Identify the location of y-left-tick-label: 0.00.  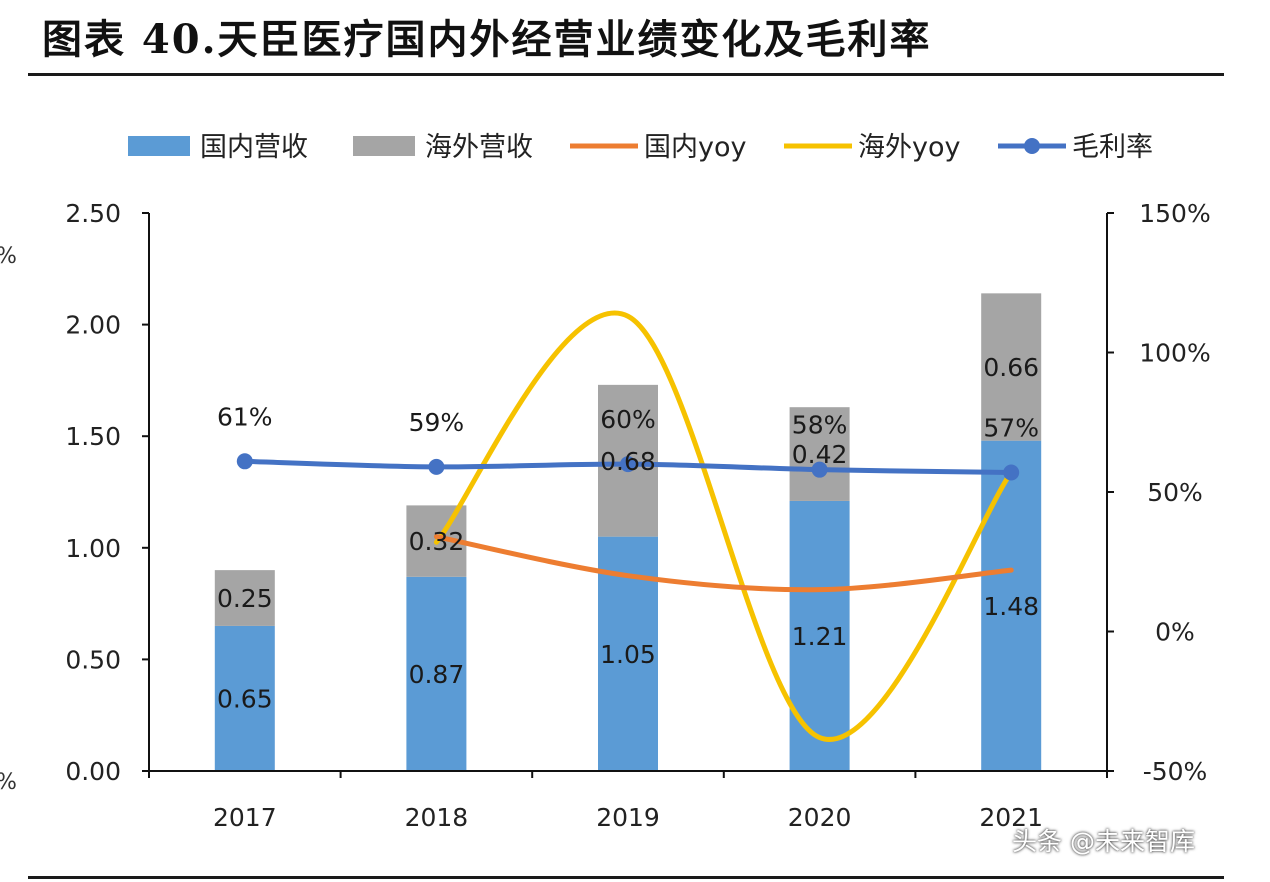
(93, 771).